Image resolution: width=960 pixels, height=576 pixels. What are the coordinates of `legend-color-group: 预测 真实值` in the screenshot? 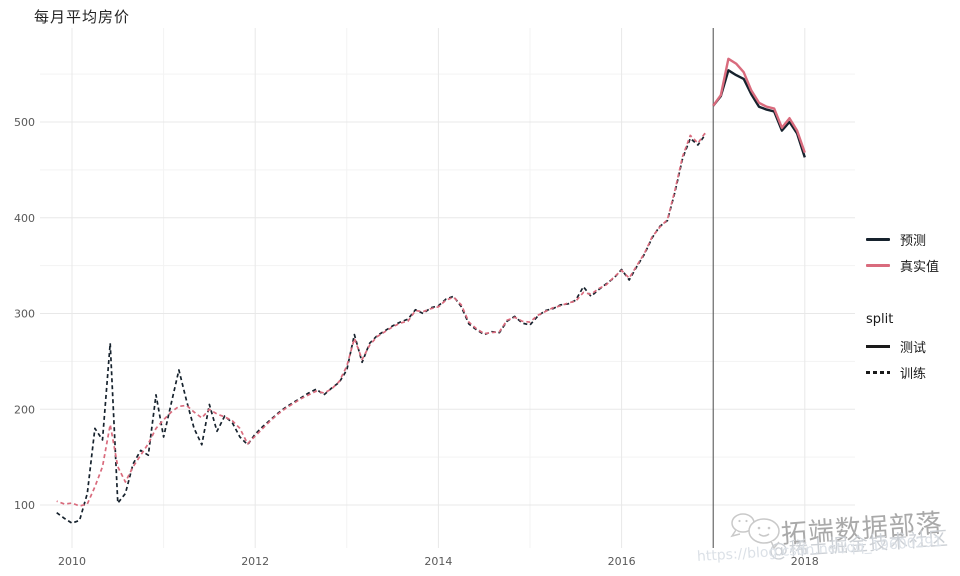 It's located at (902, 252).